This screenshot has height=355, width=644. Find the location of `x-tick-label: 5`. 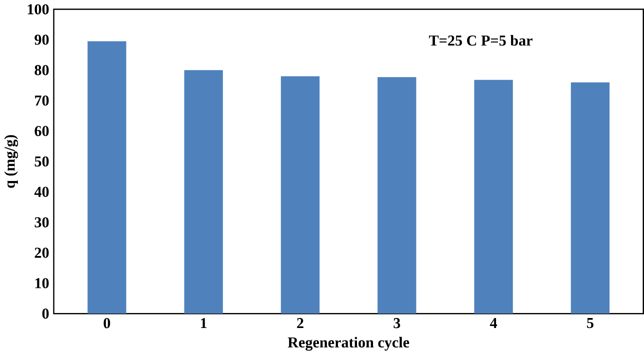

x-tick-label: 5 is located at coordinates (590, 323).